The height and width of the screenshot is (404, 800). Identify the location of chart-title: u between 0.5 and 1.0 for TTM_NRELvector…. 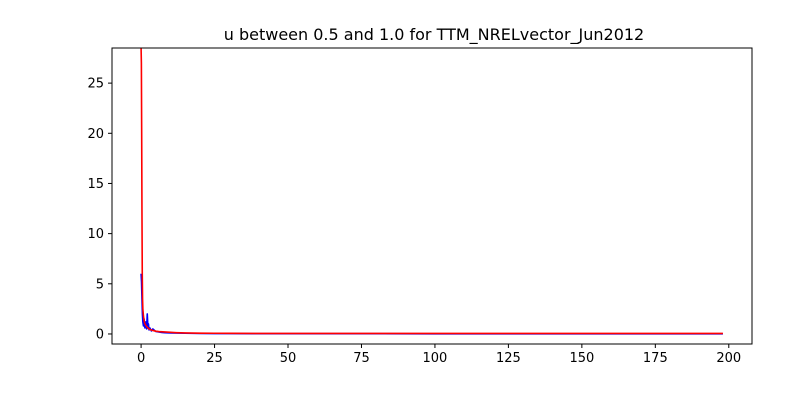
(434, 35).